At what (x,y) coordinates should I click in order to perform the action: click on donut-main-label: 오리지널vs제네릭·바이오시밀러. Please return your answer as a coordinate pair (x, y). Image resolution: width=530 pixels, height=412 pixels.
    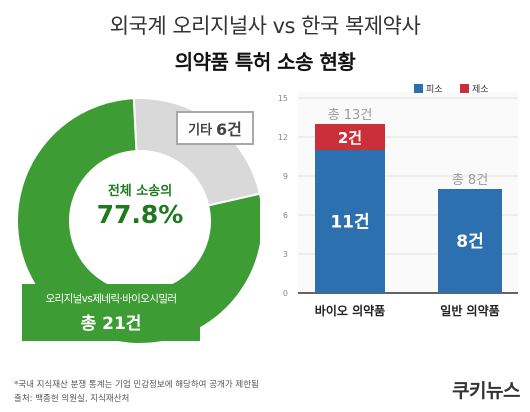
    Looking at the image, I should click on (111, 299).